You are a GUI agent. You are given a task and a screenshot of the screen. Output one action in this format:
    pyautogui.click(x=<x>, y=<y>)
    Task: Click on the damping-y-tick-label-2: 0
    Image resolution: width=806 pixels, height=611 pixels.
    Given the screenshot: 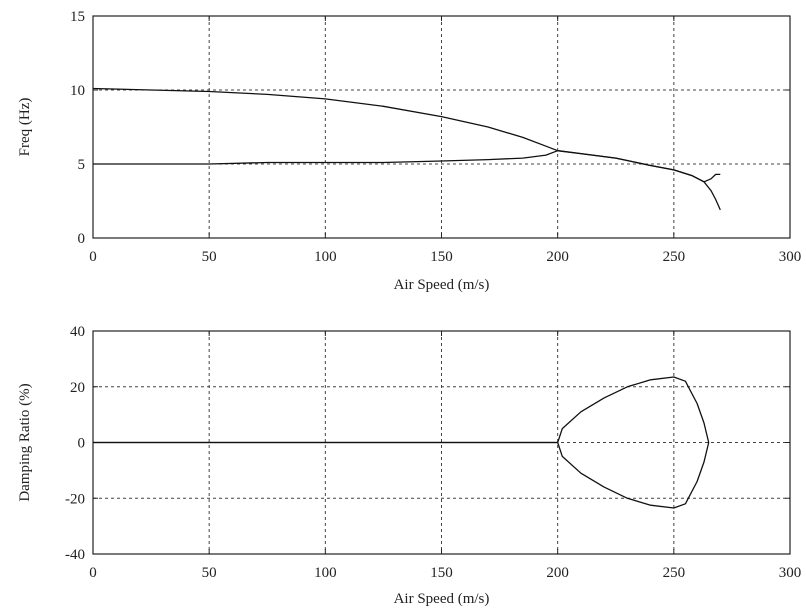 What is the action you would take?
    pyautogui.click(x=82, y=444)
    